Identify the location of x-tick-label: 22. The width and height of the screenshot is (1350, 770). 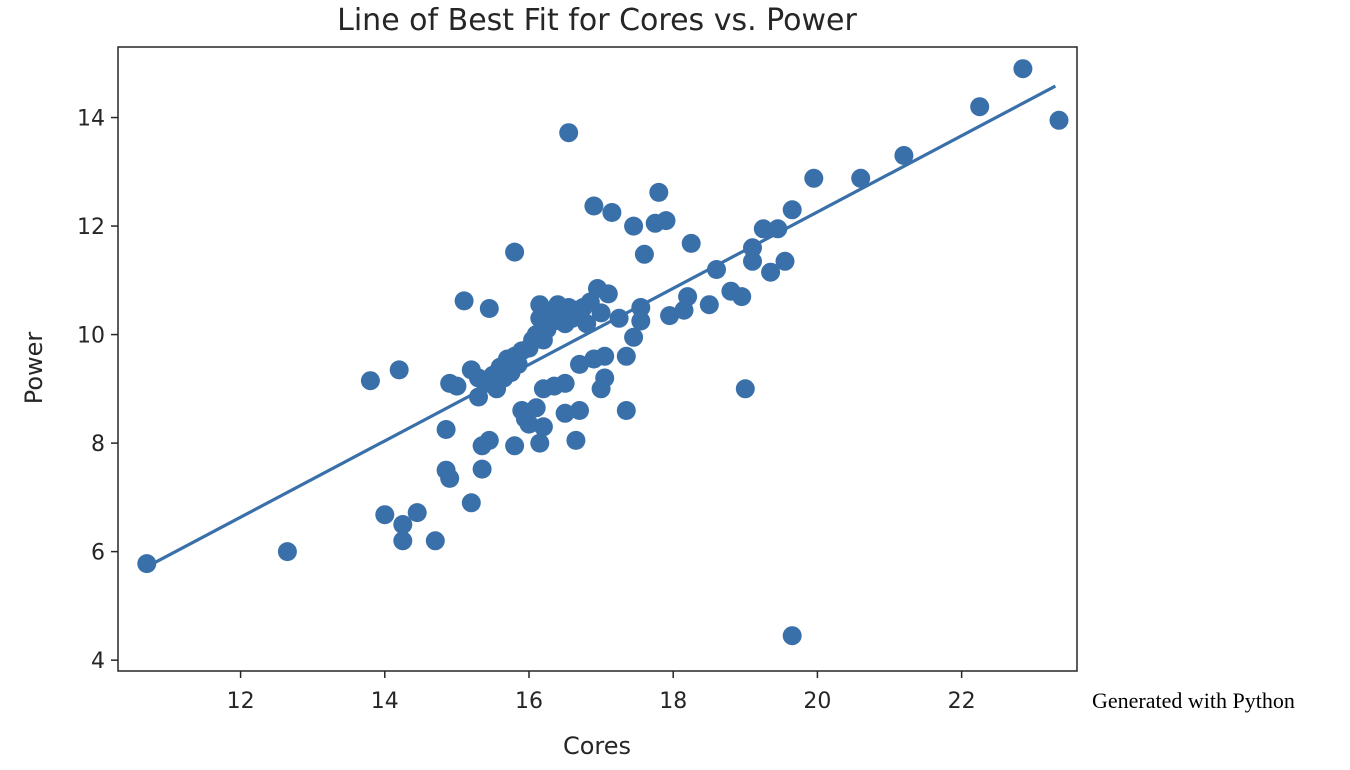
(962, 701).